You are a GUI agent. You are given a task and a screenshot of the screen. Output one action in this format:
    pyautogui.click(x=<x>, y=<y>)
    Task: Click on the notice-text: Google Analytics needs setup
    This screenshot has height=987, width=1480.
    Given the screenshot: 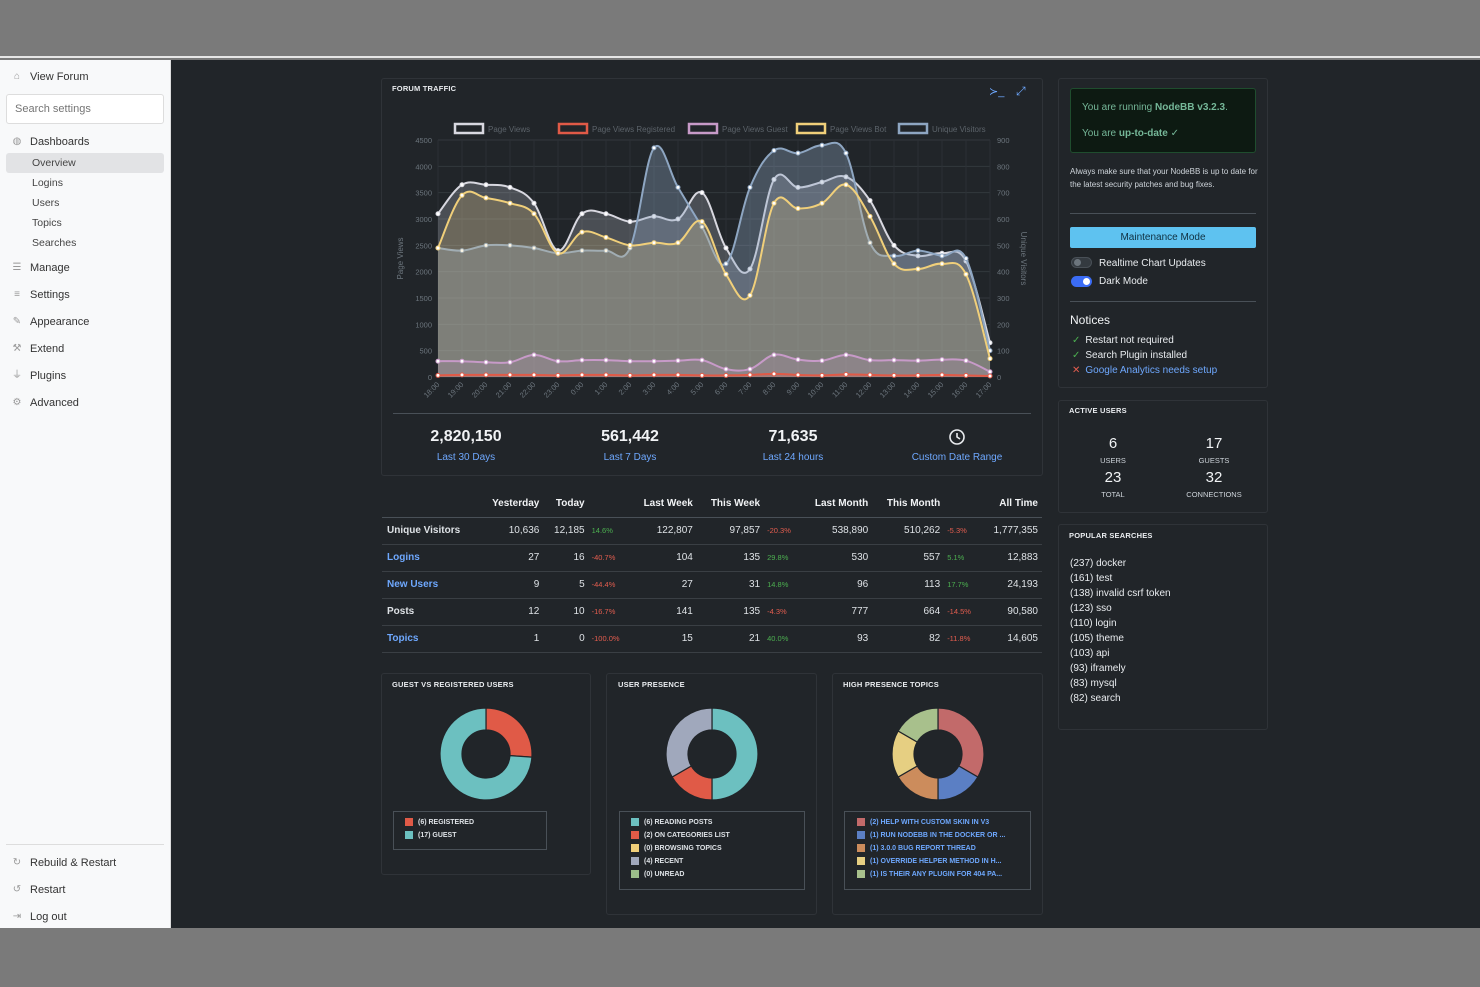 What is the action you would take?
    pyautogui.click(x=1151, y=370)
    